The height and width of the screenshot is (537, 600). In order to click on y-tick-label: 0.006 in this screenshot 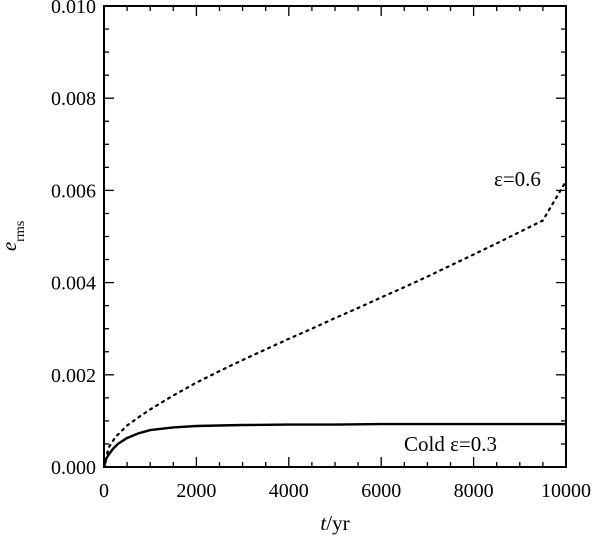, I will do `click(73, 191)`.